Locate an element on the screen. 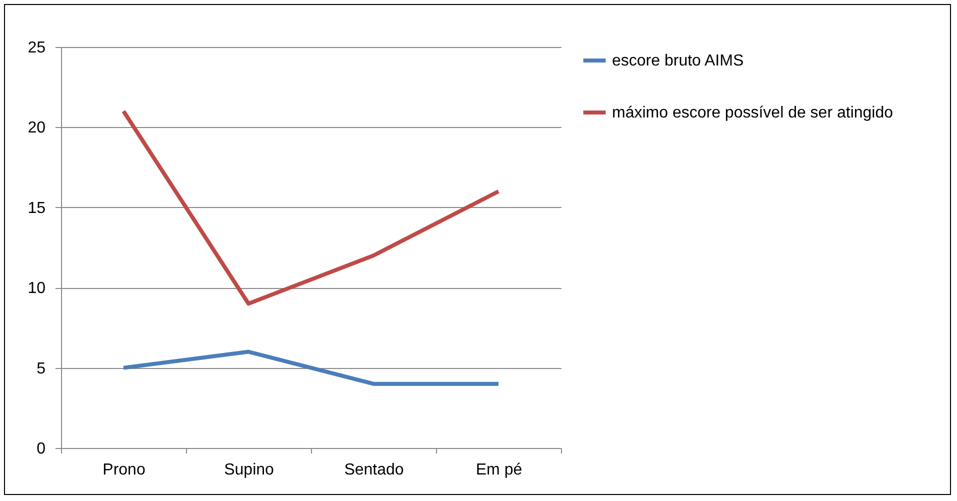 The height and width of the screenshot is (501, 957). x-tick-label: Prono is located at coordinates (124, 470).